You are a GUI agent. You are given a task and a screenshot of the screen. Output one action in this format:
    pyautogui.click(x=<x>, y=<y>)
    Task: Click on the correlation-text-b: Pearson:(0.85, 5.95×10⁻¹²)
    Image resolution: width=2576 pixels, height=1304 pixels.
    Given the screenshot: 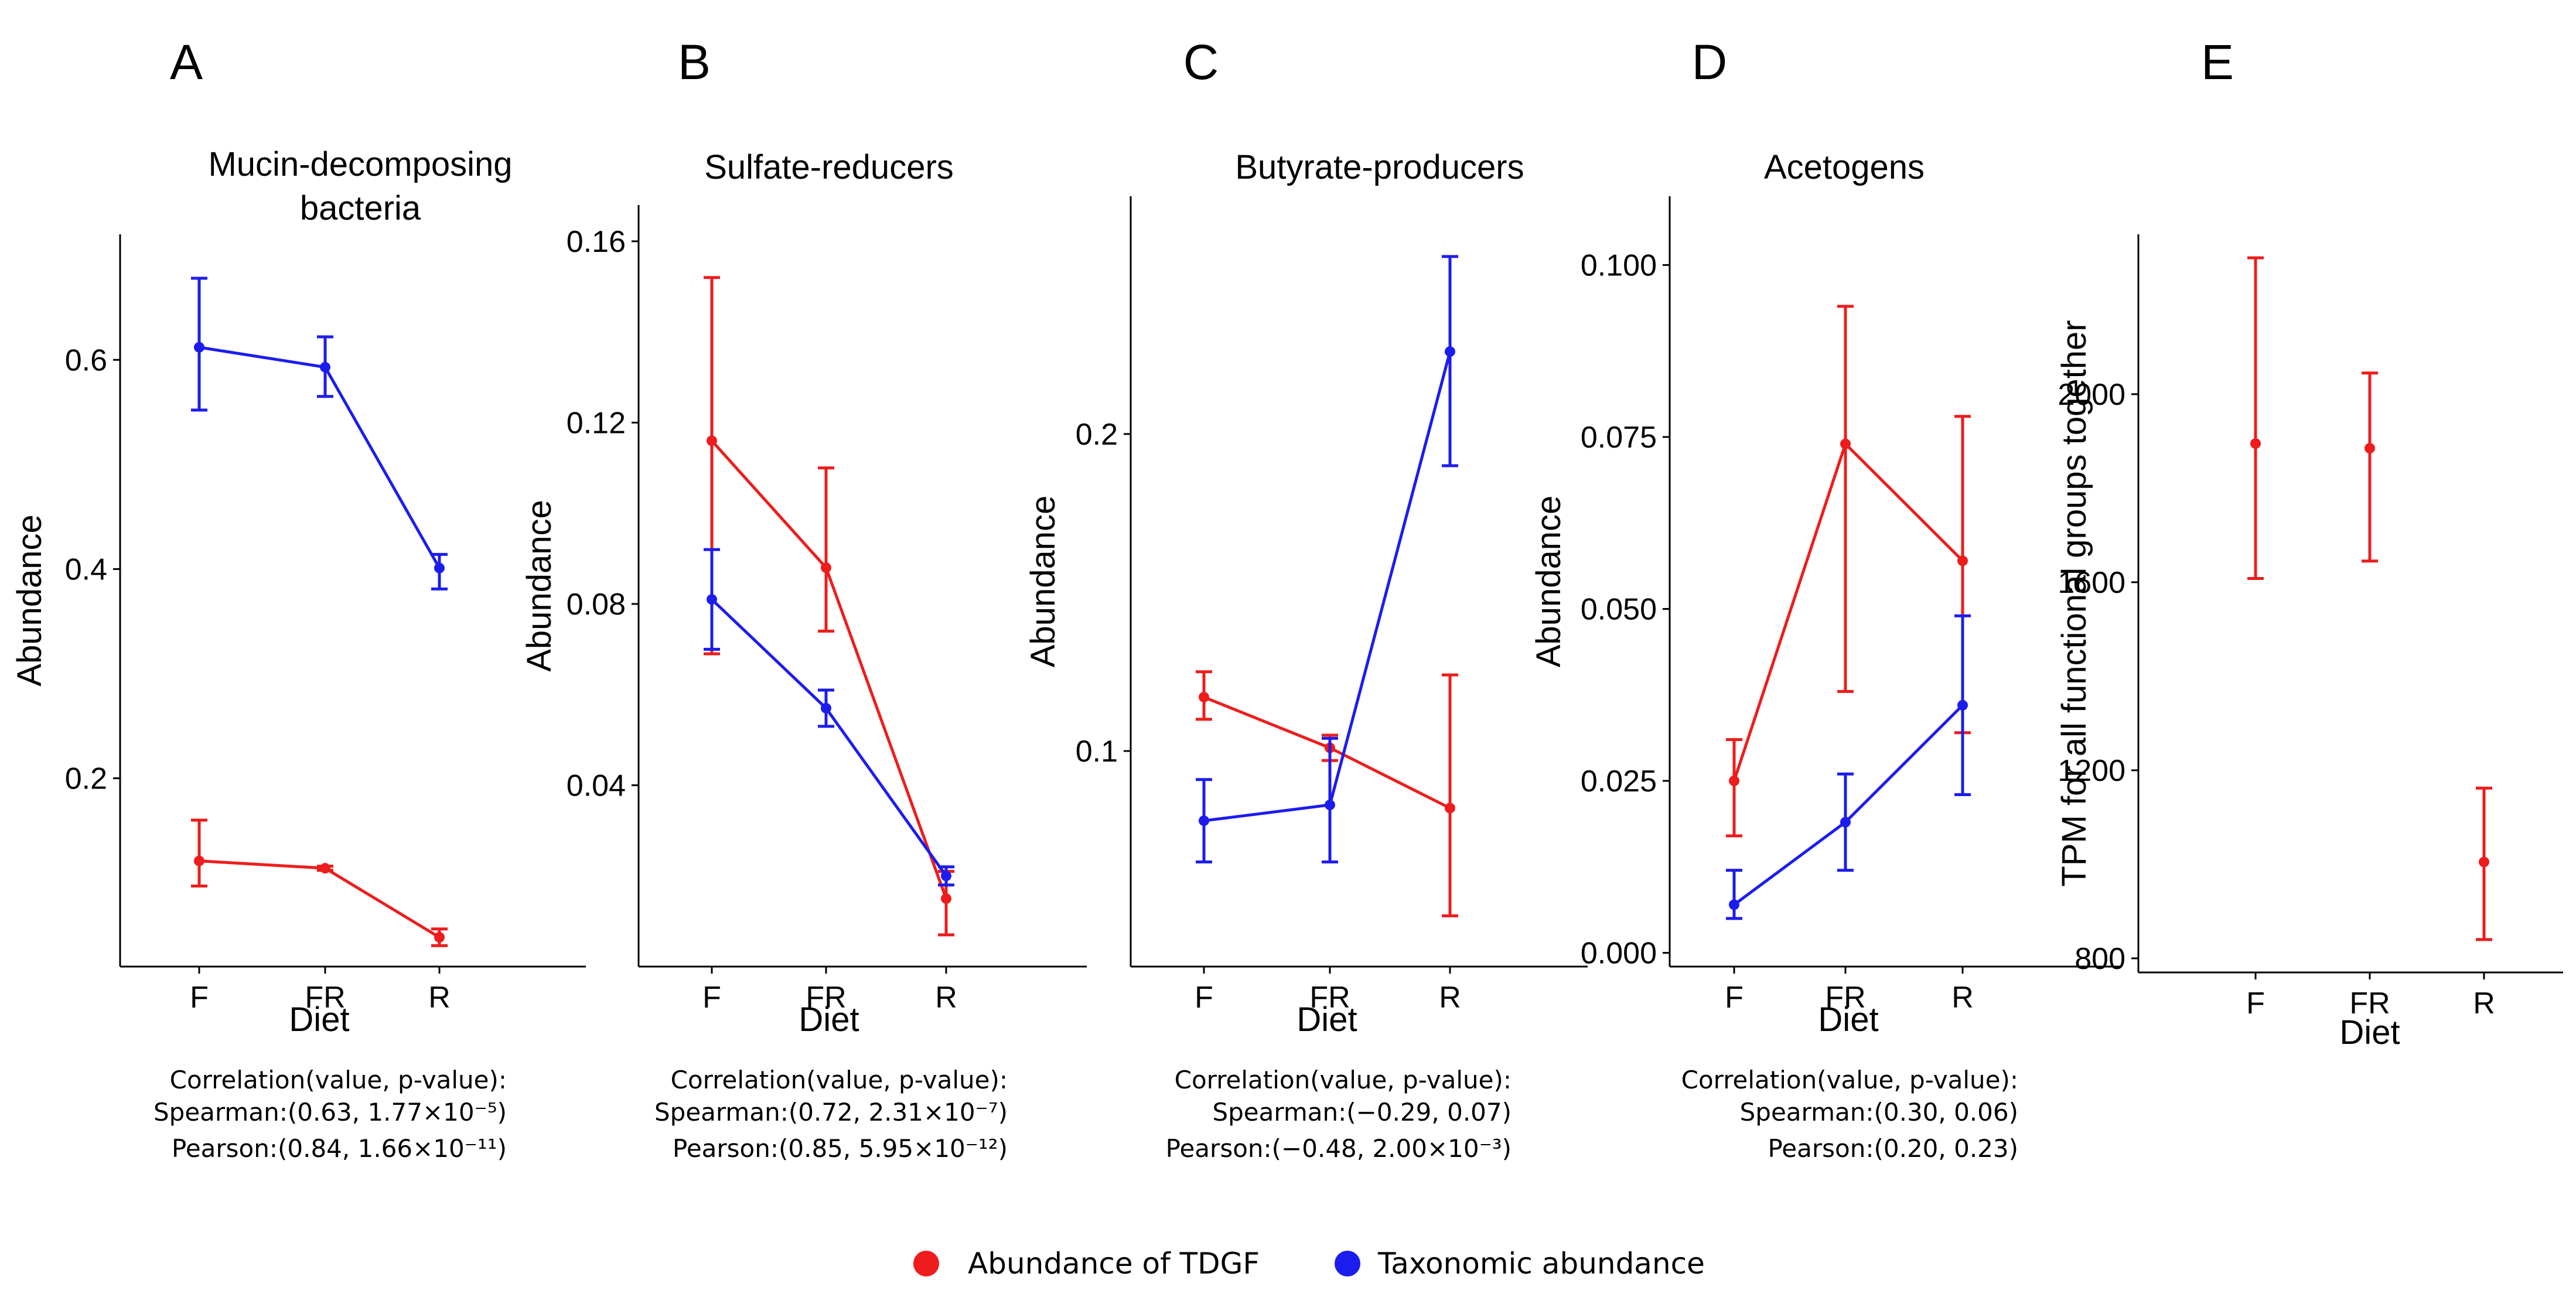 What is the action you would take?
    pyautogui.click(x=840, y=1148)
    